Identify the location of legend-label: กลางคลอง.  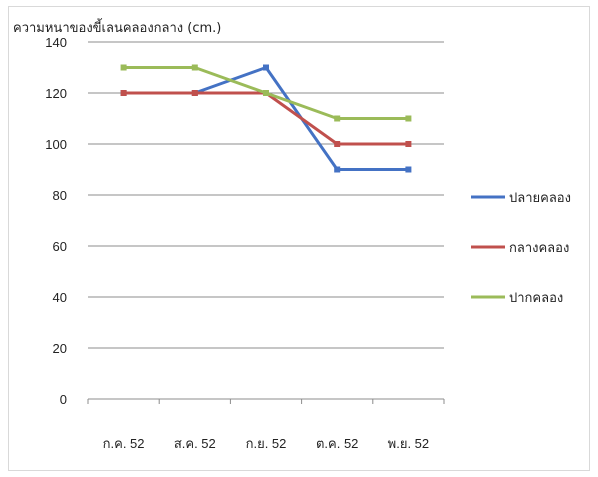
(539, 248).